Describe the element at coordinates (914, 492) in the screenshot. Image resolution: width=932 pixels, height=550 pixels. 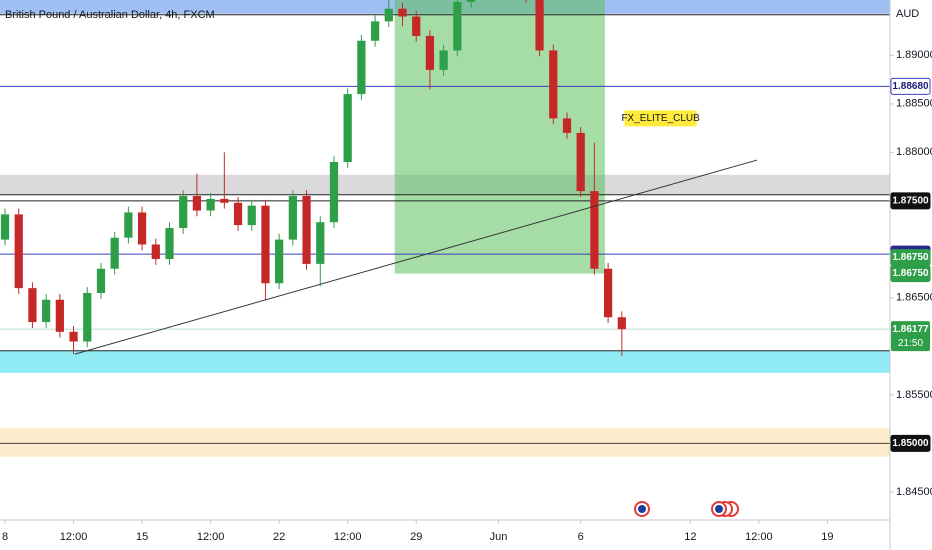
I see `y-tick-label: 1.84500` at that location.